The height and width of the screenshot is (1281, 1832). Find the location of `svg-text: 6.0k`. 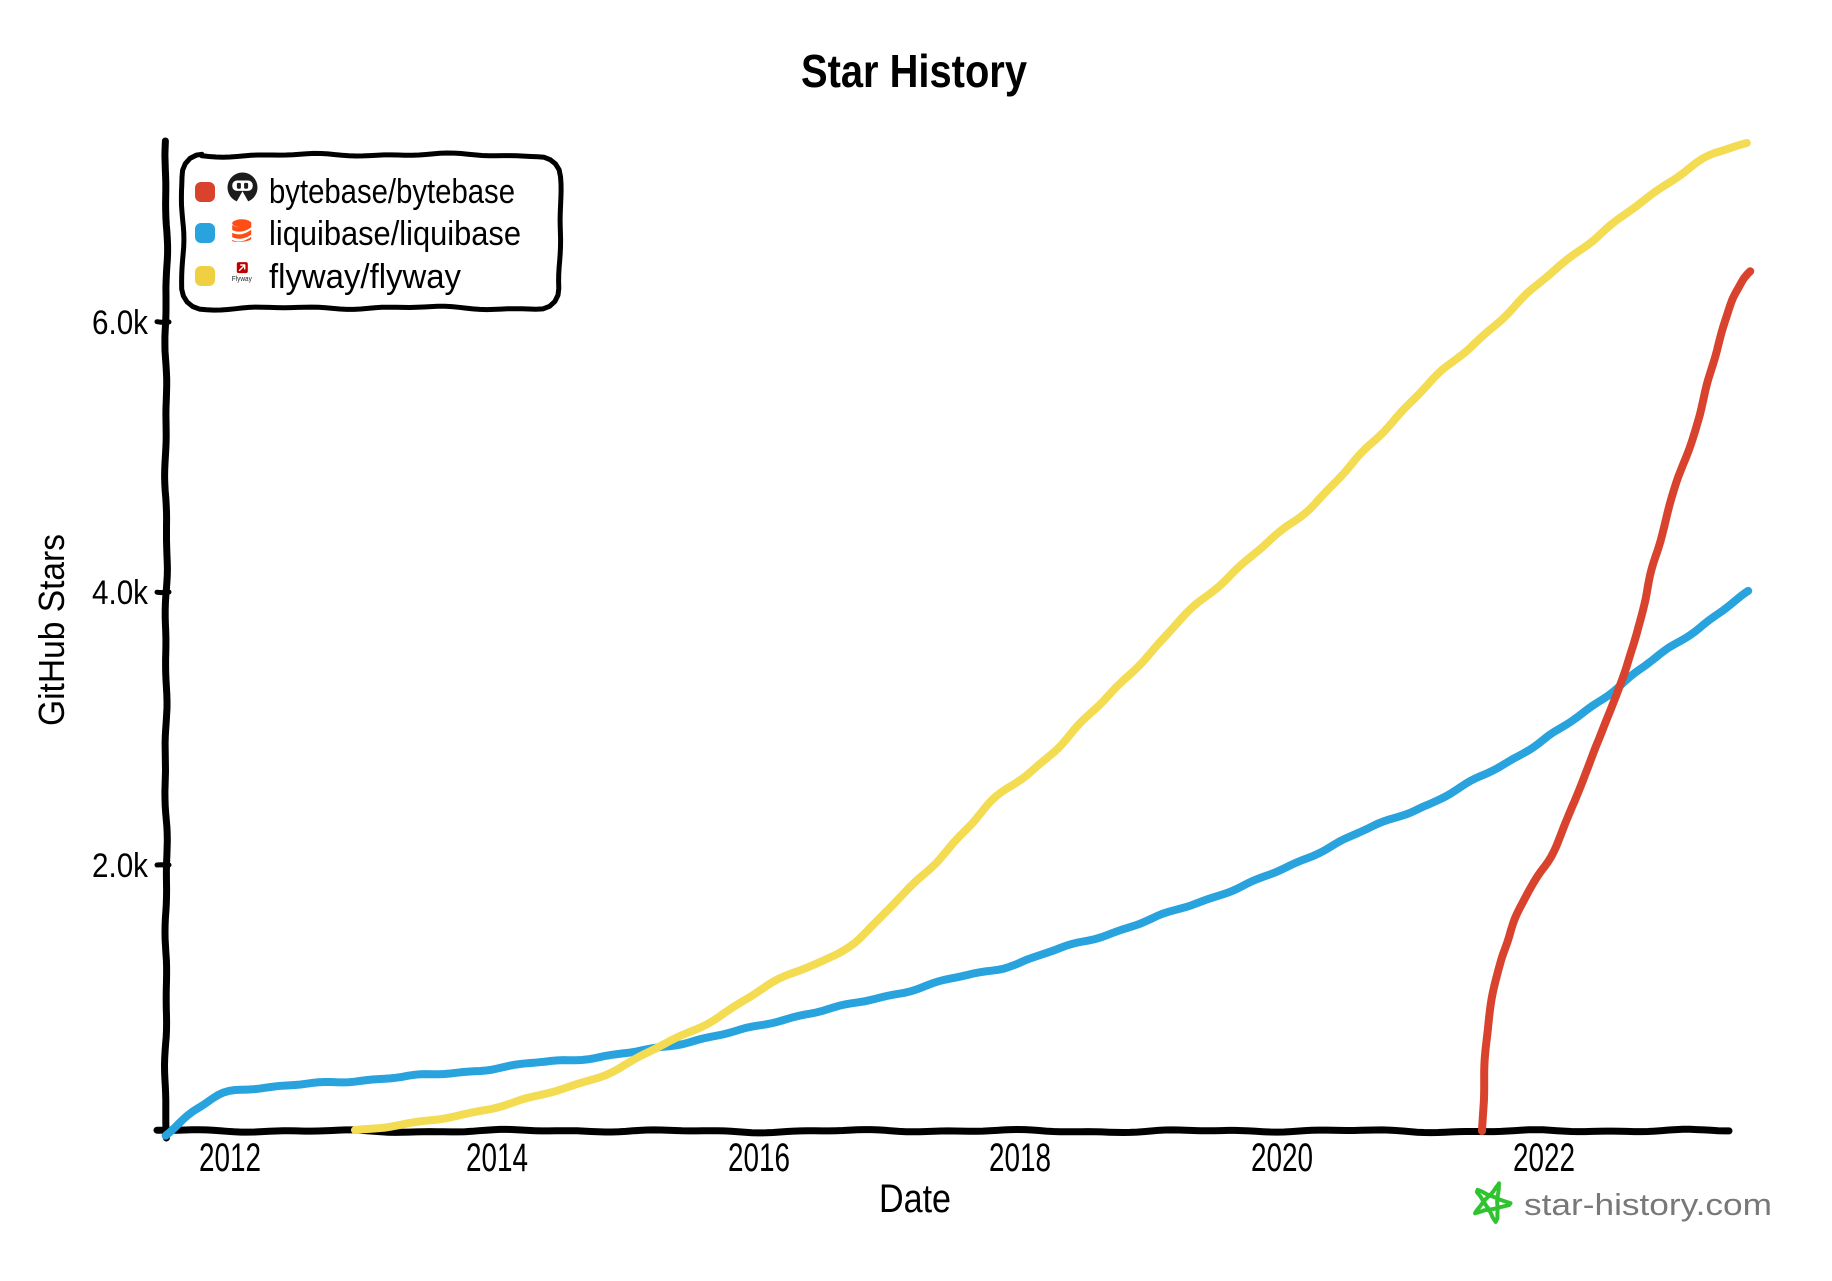

svg-text: 6.0k is located at coordinates (120, 323).